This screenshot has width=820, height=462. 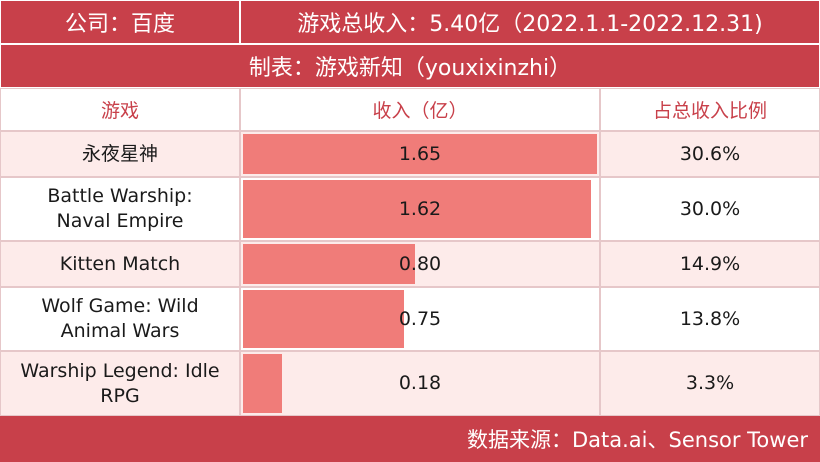 What do you see at coordinates (410, 439) in the screenshot?
I see `source-footer: 数据来源：Data.ai、Sensor Tower` at bounding box center [410, 439].